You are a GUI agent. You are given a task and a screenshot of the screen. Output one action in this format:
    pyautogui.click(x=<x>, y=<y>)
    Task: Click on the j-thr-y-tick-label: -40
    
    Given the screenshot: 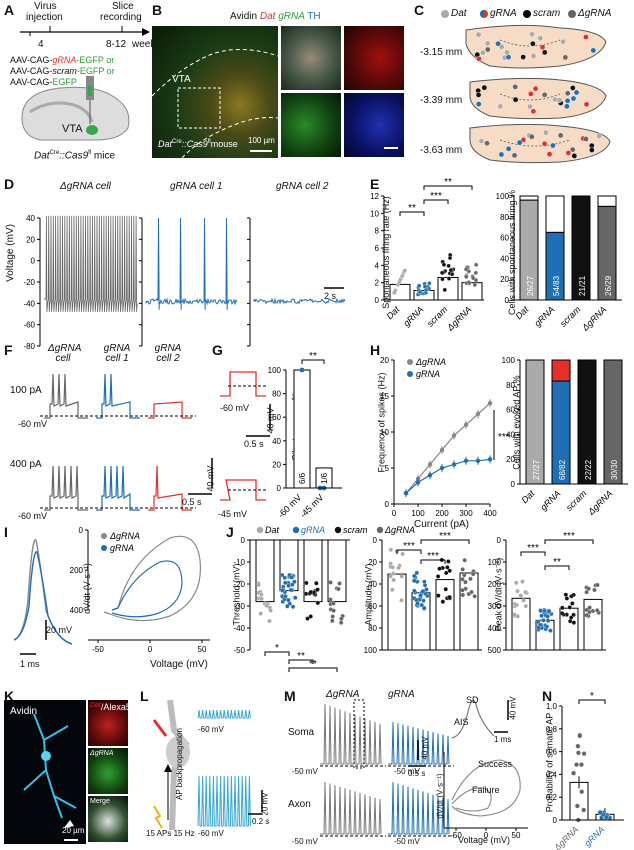 What is the action you would take?
    pyautogui.click(x=239, y=628)
    